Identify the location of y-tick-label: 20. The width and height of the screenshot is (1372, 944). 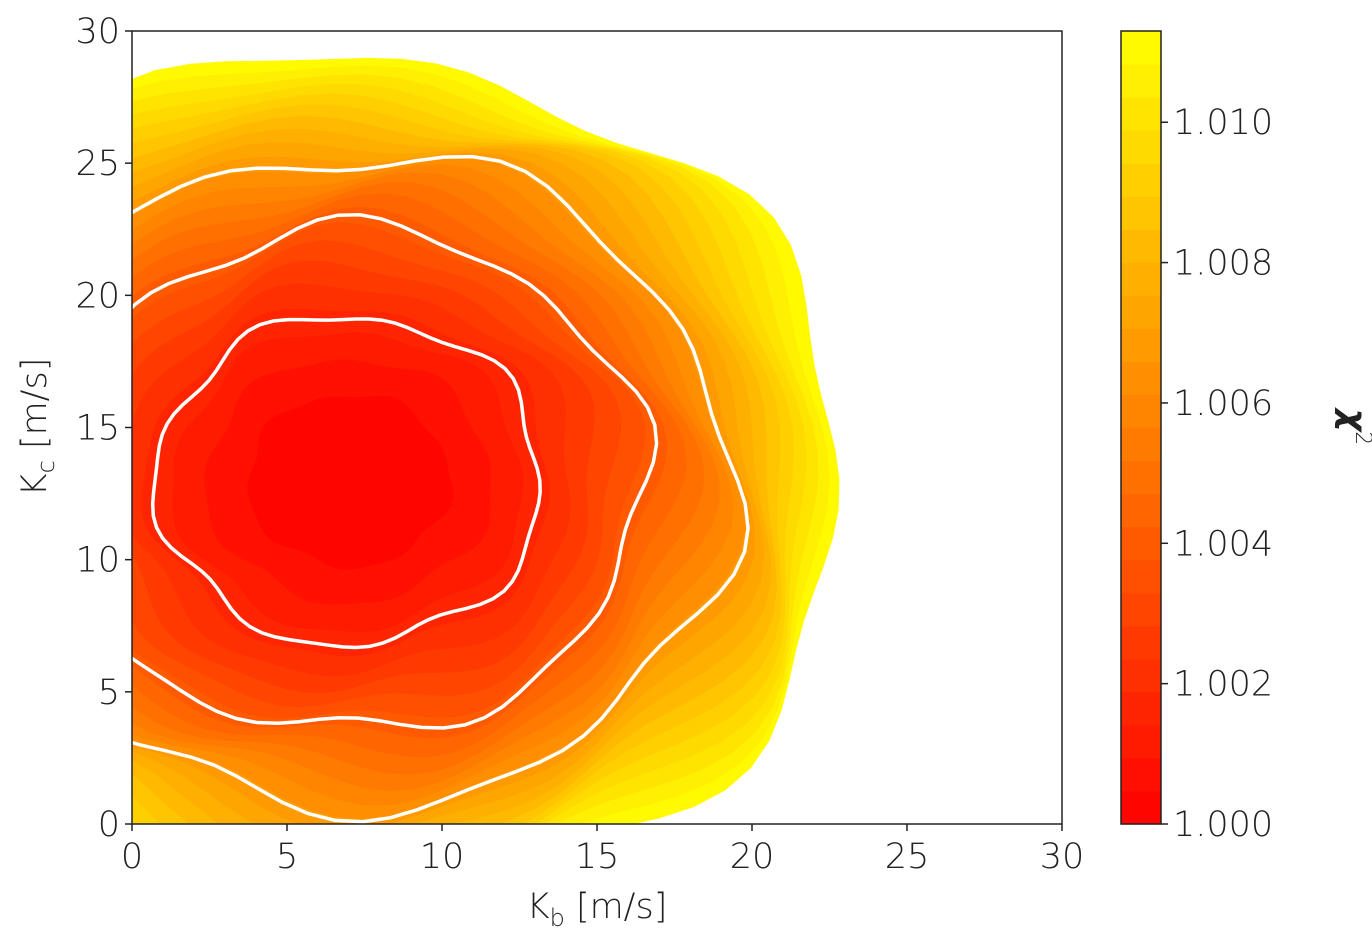
(97, 296).